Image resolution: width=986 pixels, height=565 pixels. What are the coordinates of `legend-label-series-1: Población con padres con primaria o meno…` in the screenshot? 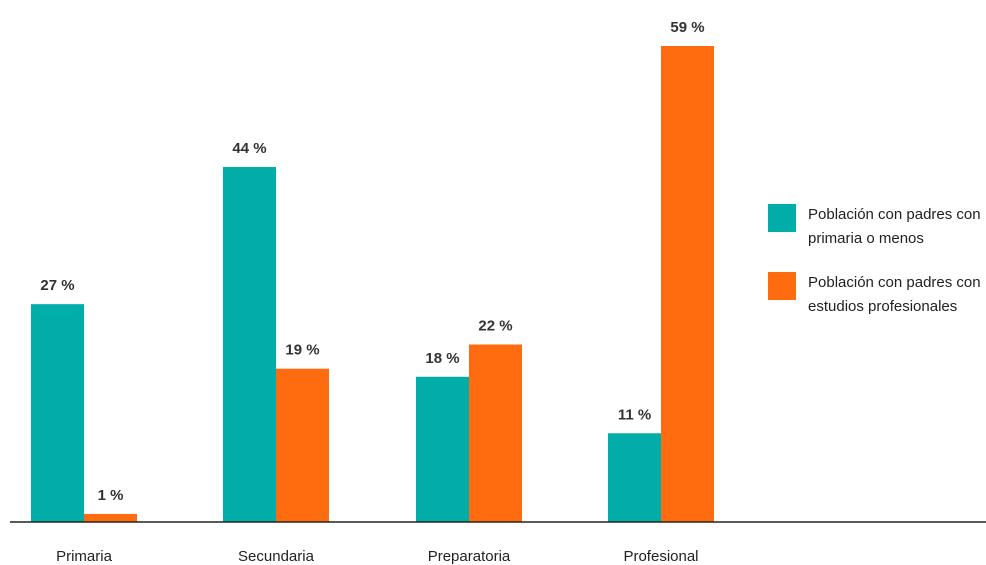 It's located at (894, 226).